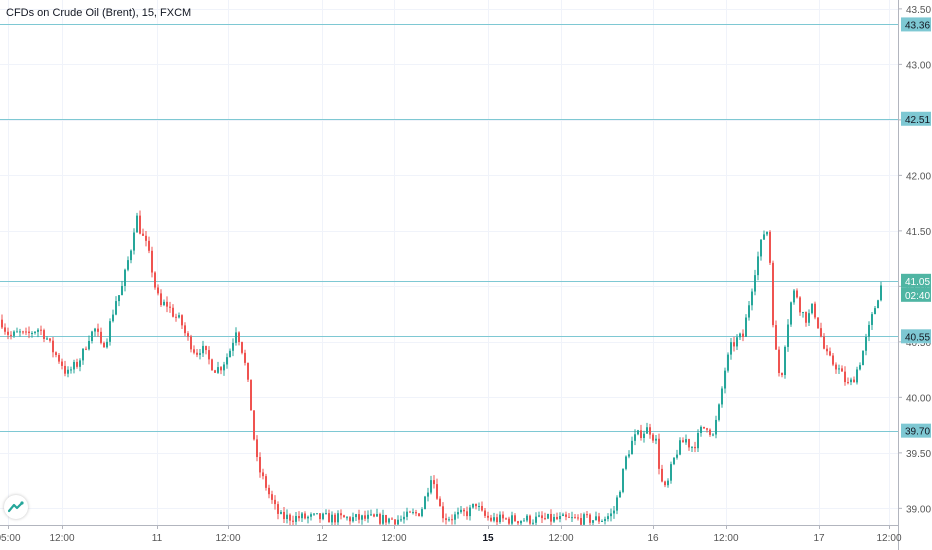  I want to click on y-tick-label: 43.00, so click(918, 65).